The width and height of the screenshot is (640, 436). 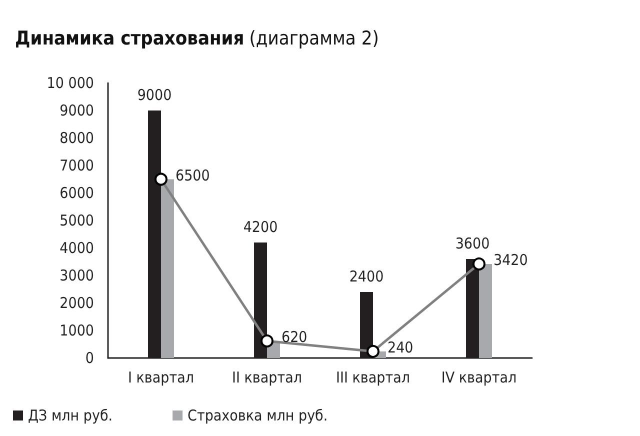 I want to click on y-tick-label: 6000, so click(x=77, y=193).